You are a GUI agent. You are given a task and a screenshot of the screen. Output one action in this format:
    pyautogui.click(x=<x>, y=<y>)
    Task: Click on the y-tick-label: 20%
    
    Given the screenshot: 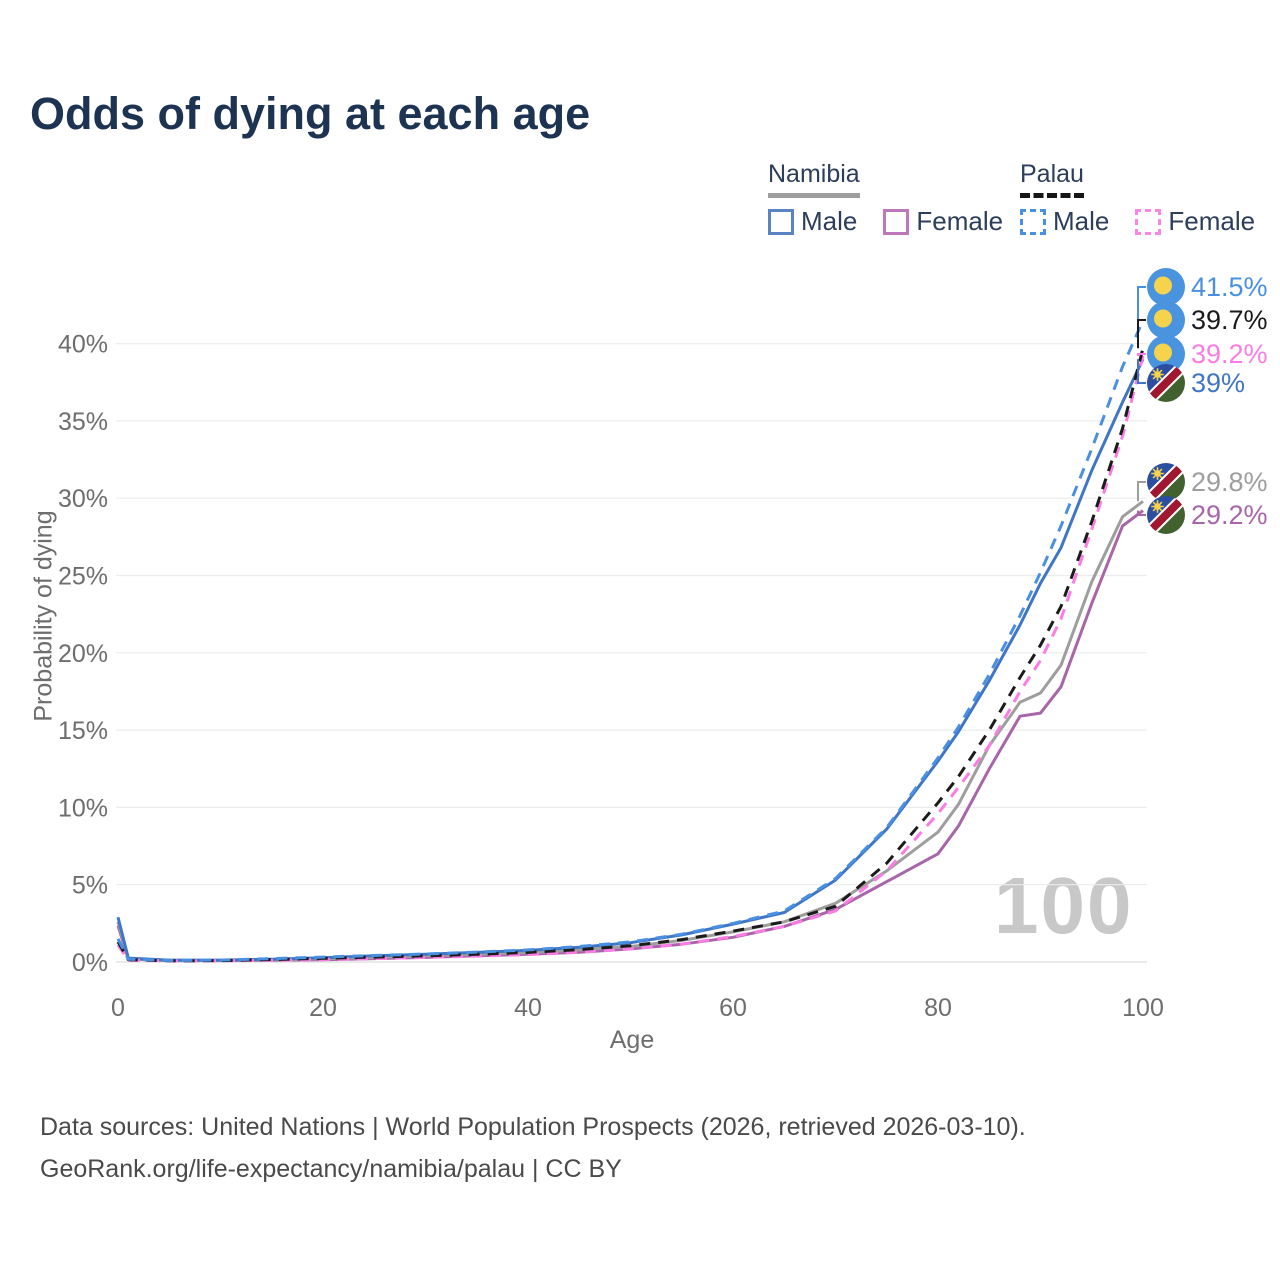 What is the action you would take?
    pyautogui.click(x=83, y=654)
    